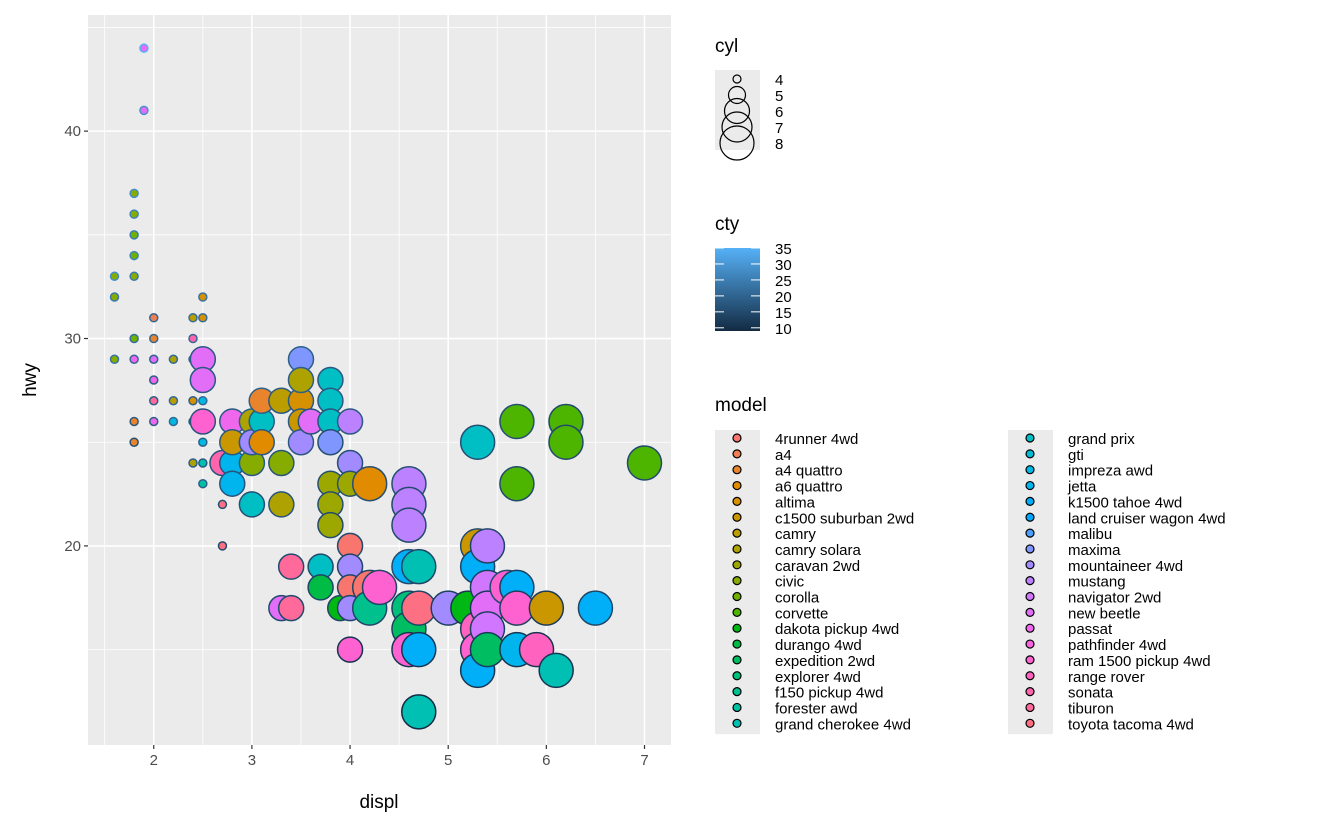  What do you see at coordinates (783, 265) in the screenshot?
I see `legend-cty-label: 30` at bounding box center [783, 265].